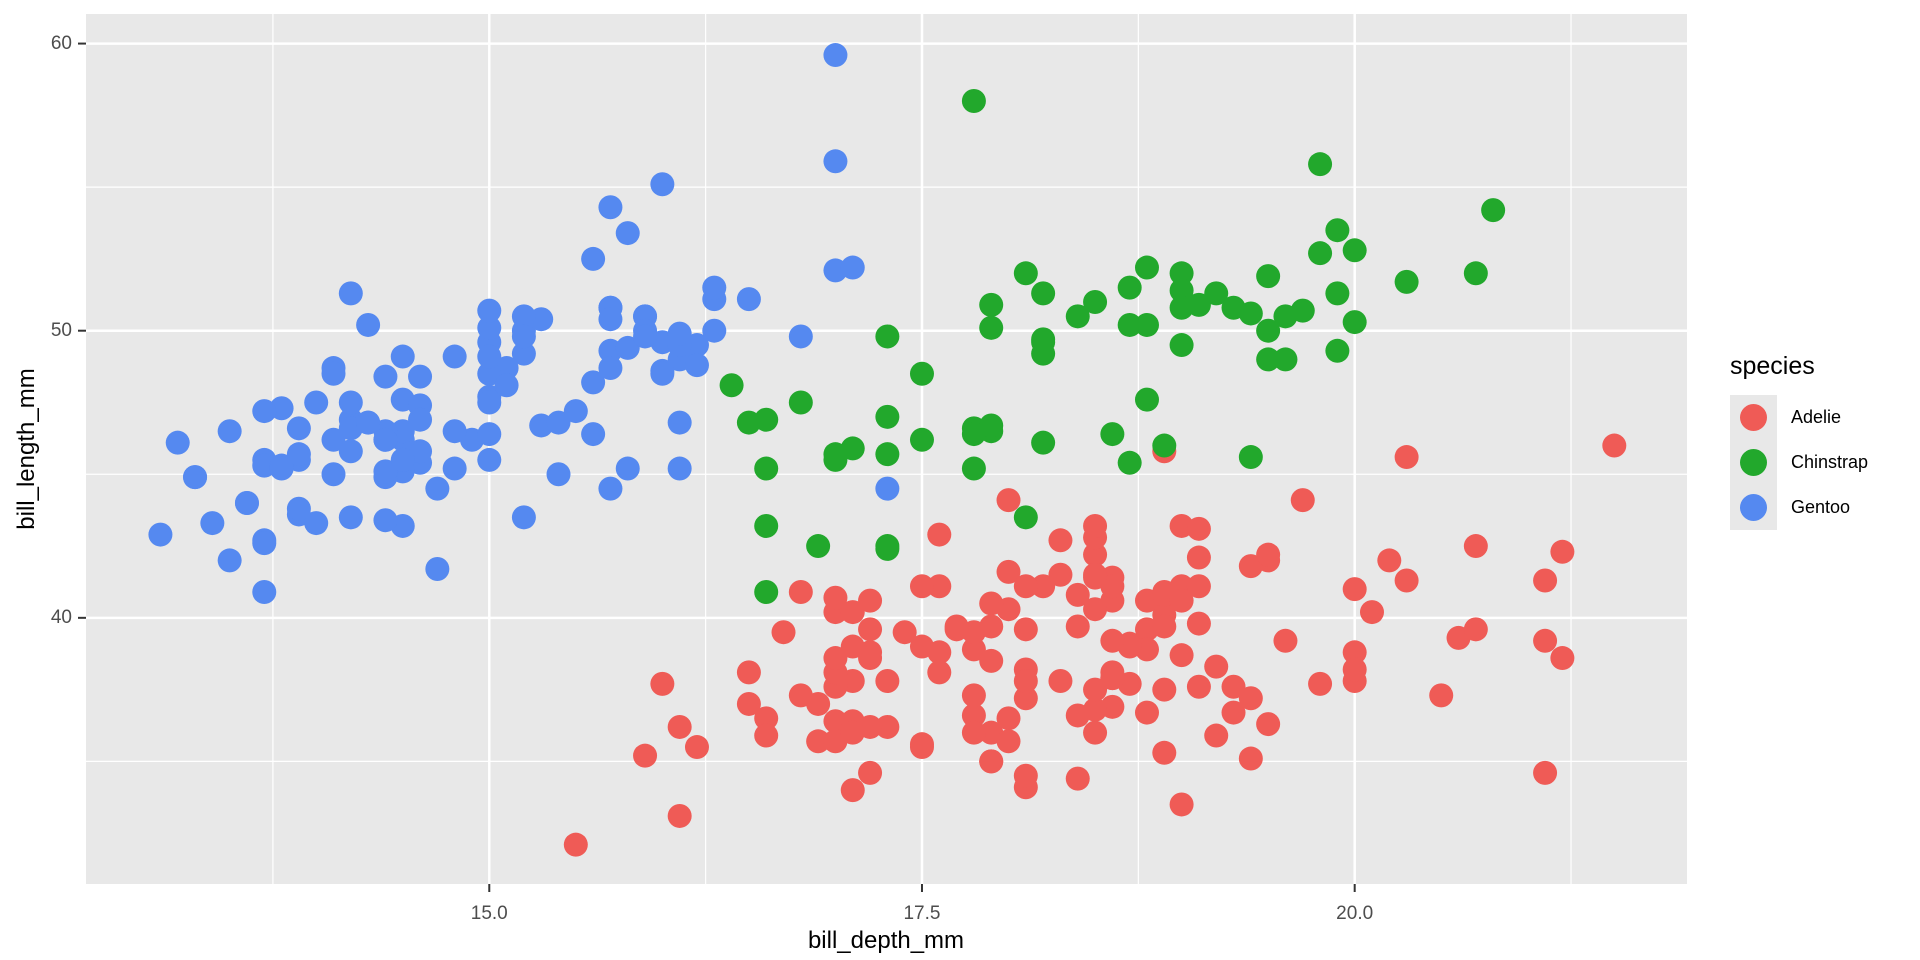 This screenshot has height=960, width=1920. What do you see at coordinates (1753, 507) in the screenshot?
I see `legend-key` at bounding box center [1753, 507].